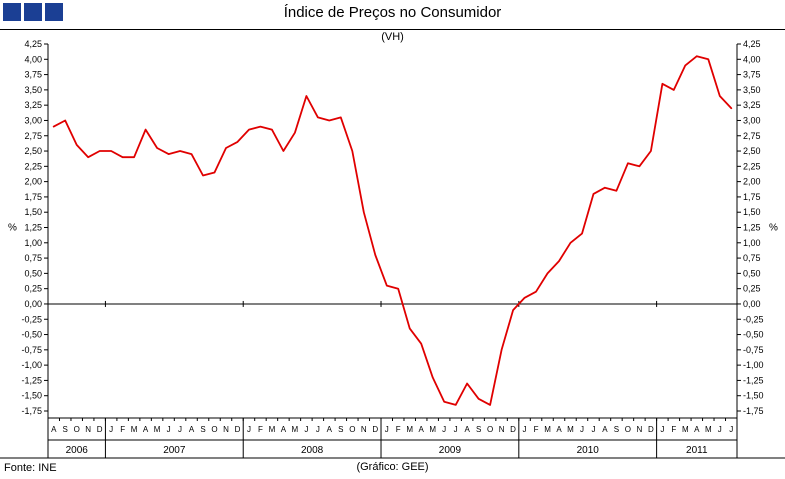 Image resolution: width=785 pixels, height=479 pixels. What do you see at coordinates (33, 59) in the screenshot?
I see `svg-text: 4,00` at bounding box center [33, 59].